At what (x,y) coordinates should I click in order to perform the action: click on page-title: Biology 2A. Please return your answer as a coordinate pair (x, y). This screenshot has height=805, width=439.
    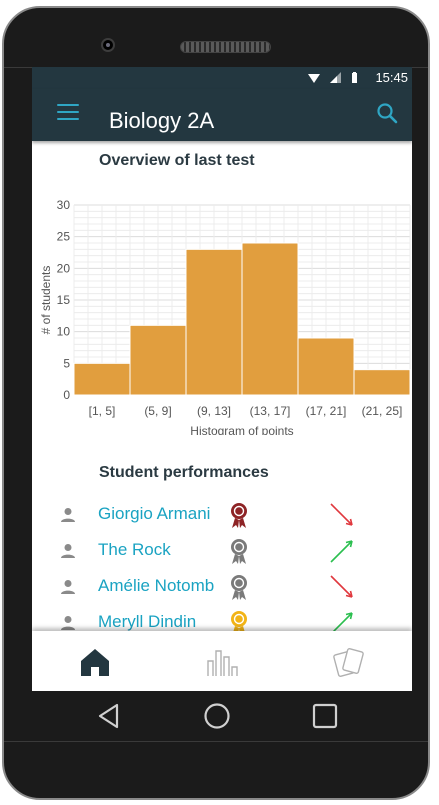
    Looking at the image, I should click on (162, 120).